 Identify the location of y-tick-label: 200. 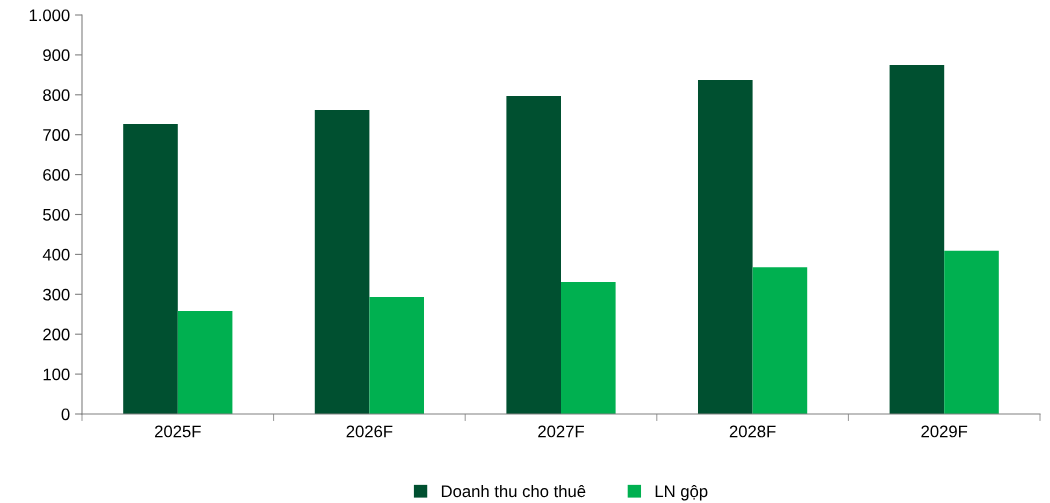
(56, 334).